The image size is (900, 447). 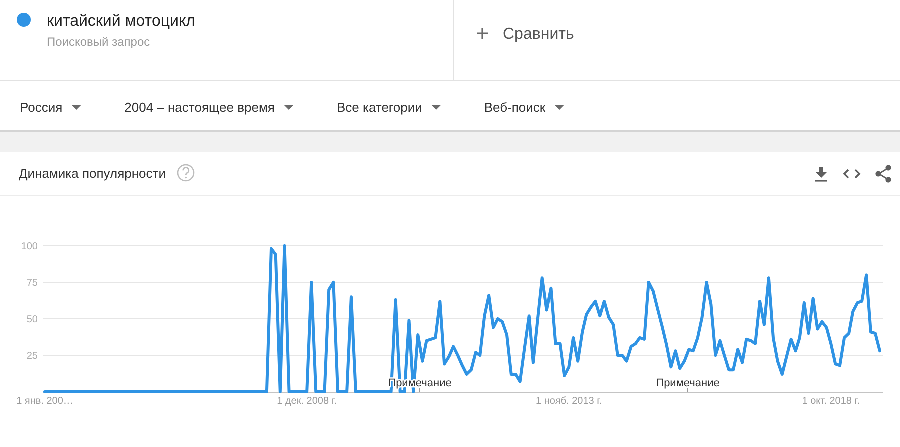 I want to click on legend-label: китайский мотоцикл, so click(x=121, y=21).